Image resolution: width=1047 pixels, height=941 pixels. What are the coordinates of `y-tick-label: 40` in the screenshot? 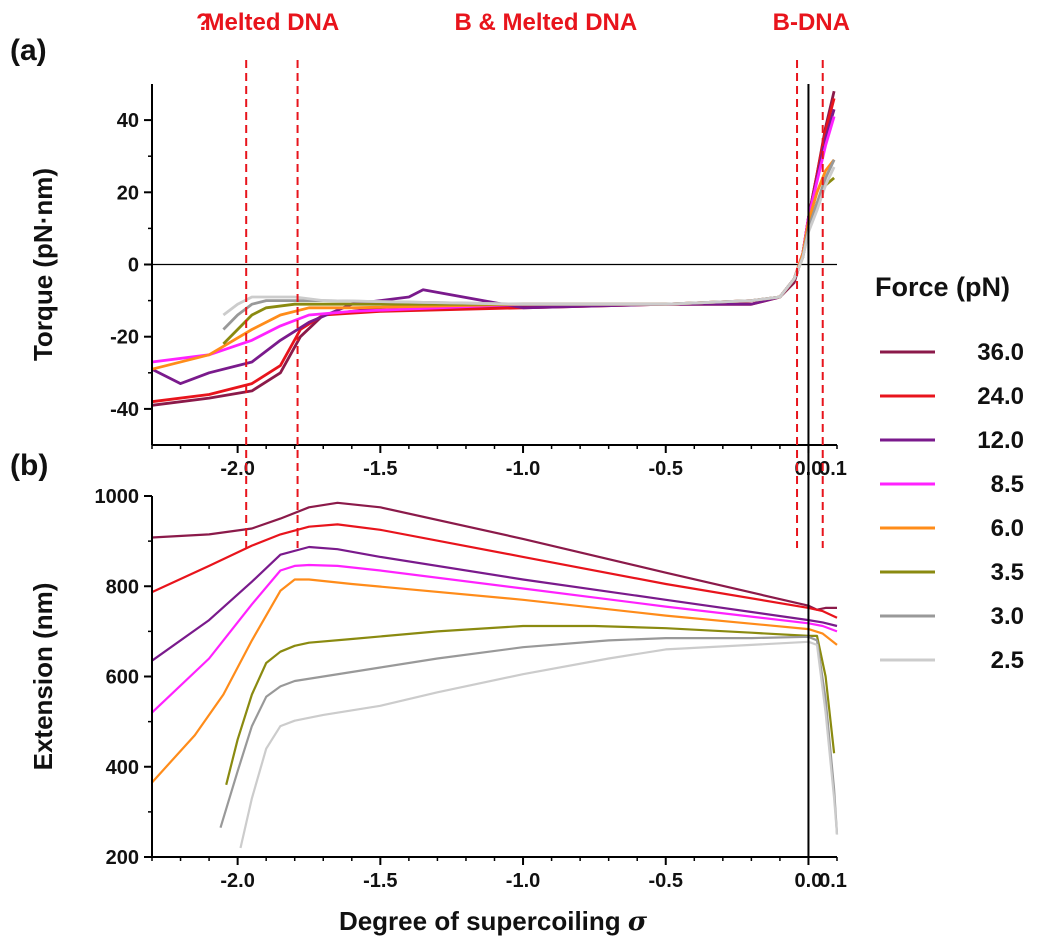 It's located at (128, 121).